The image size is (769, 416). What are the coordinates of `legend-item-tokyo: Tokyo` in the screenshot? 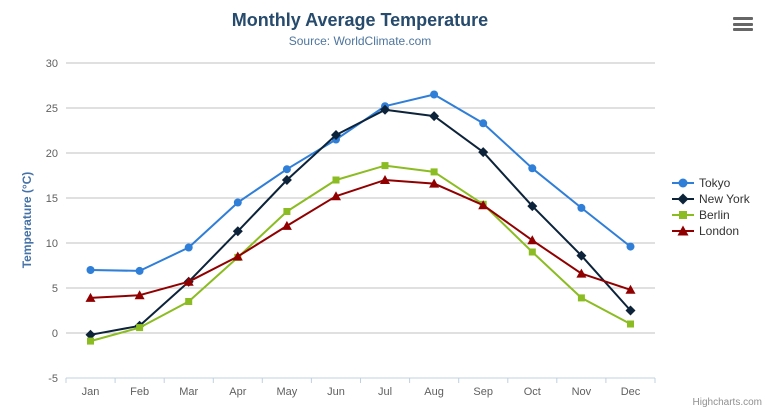 It's located at (711, 183).